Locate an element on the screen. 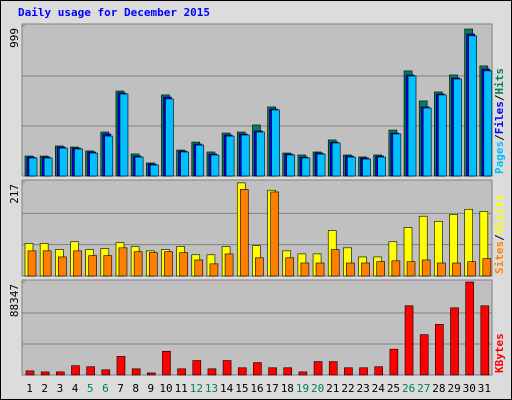 This screenshot has width=512, height=400. x-tick-label: 11 is located at coordinates (181, 388).